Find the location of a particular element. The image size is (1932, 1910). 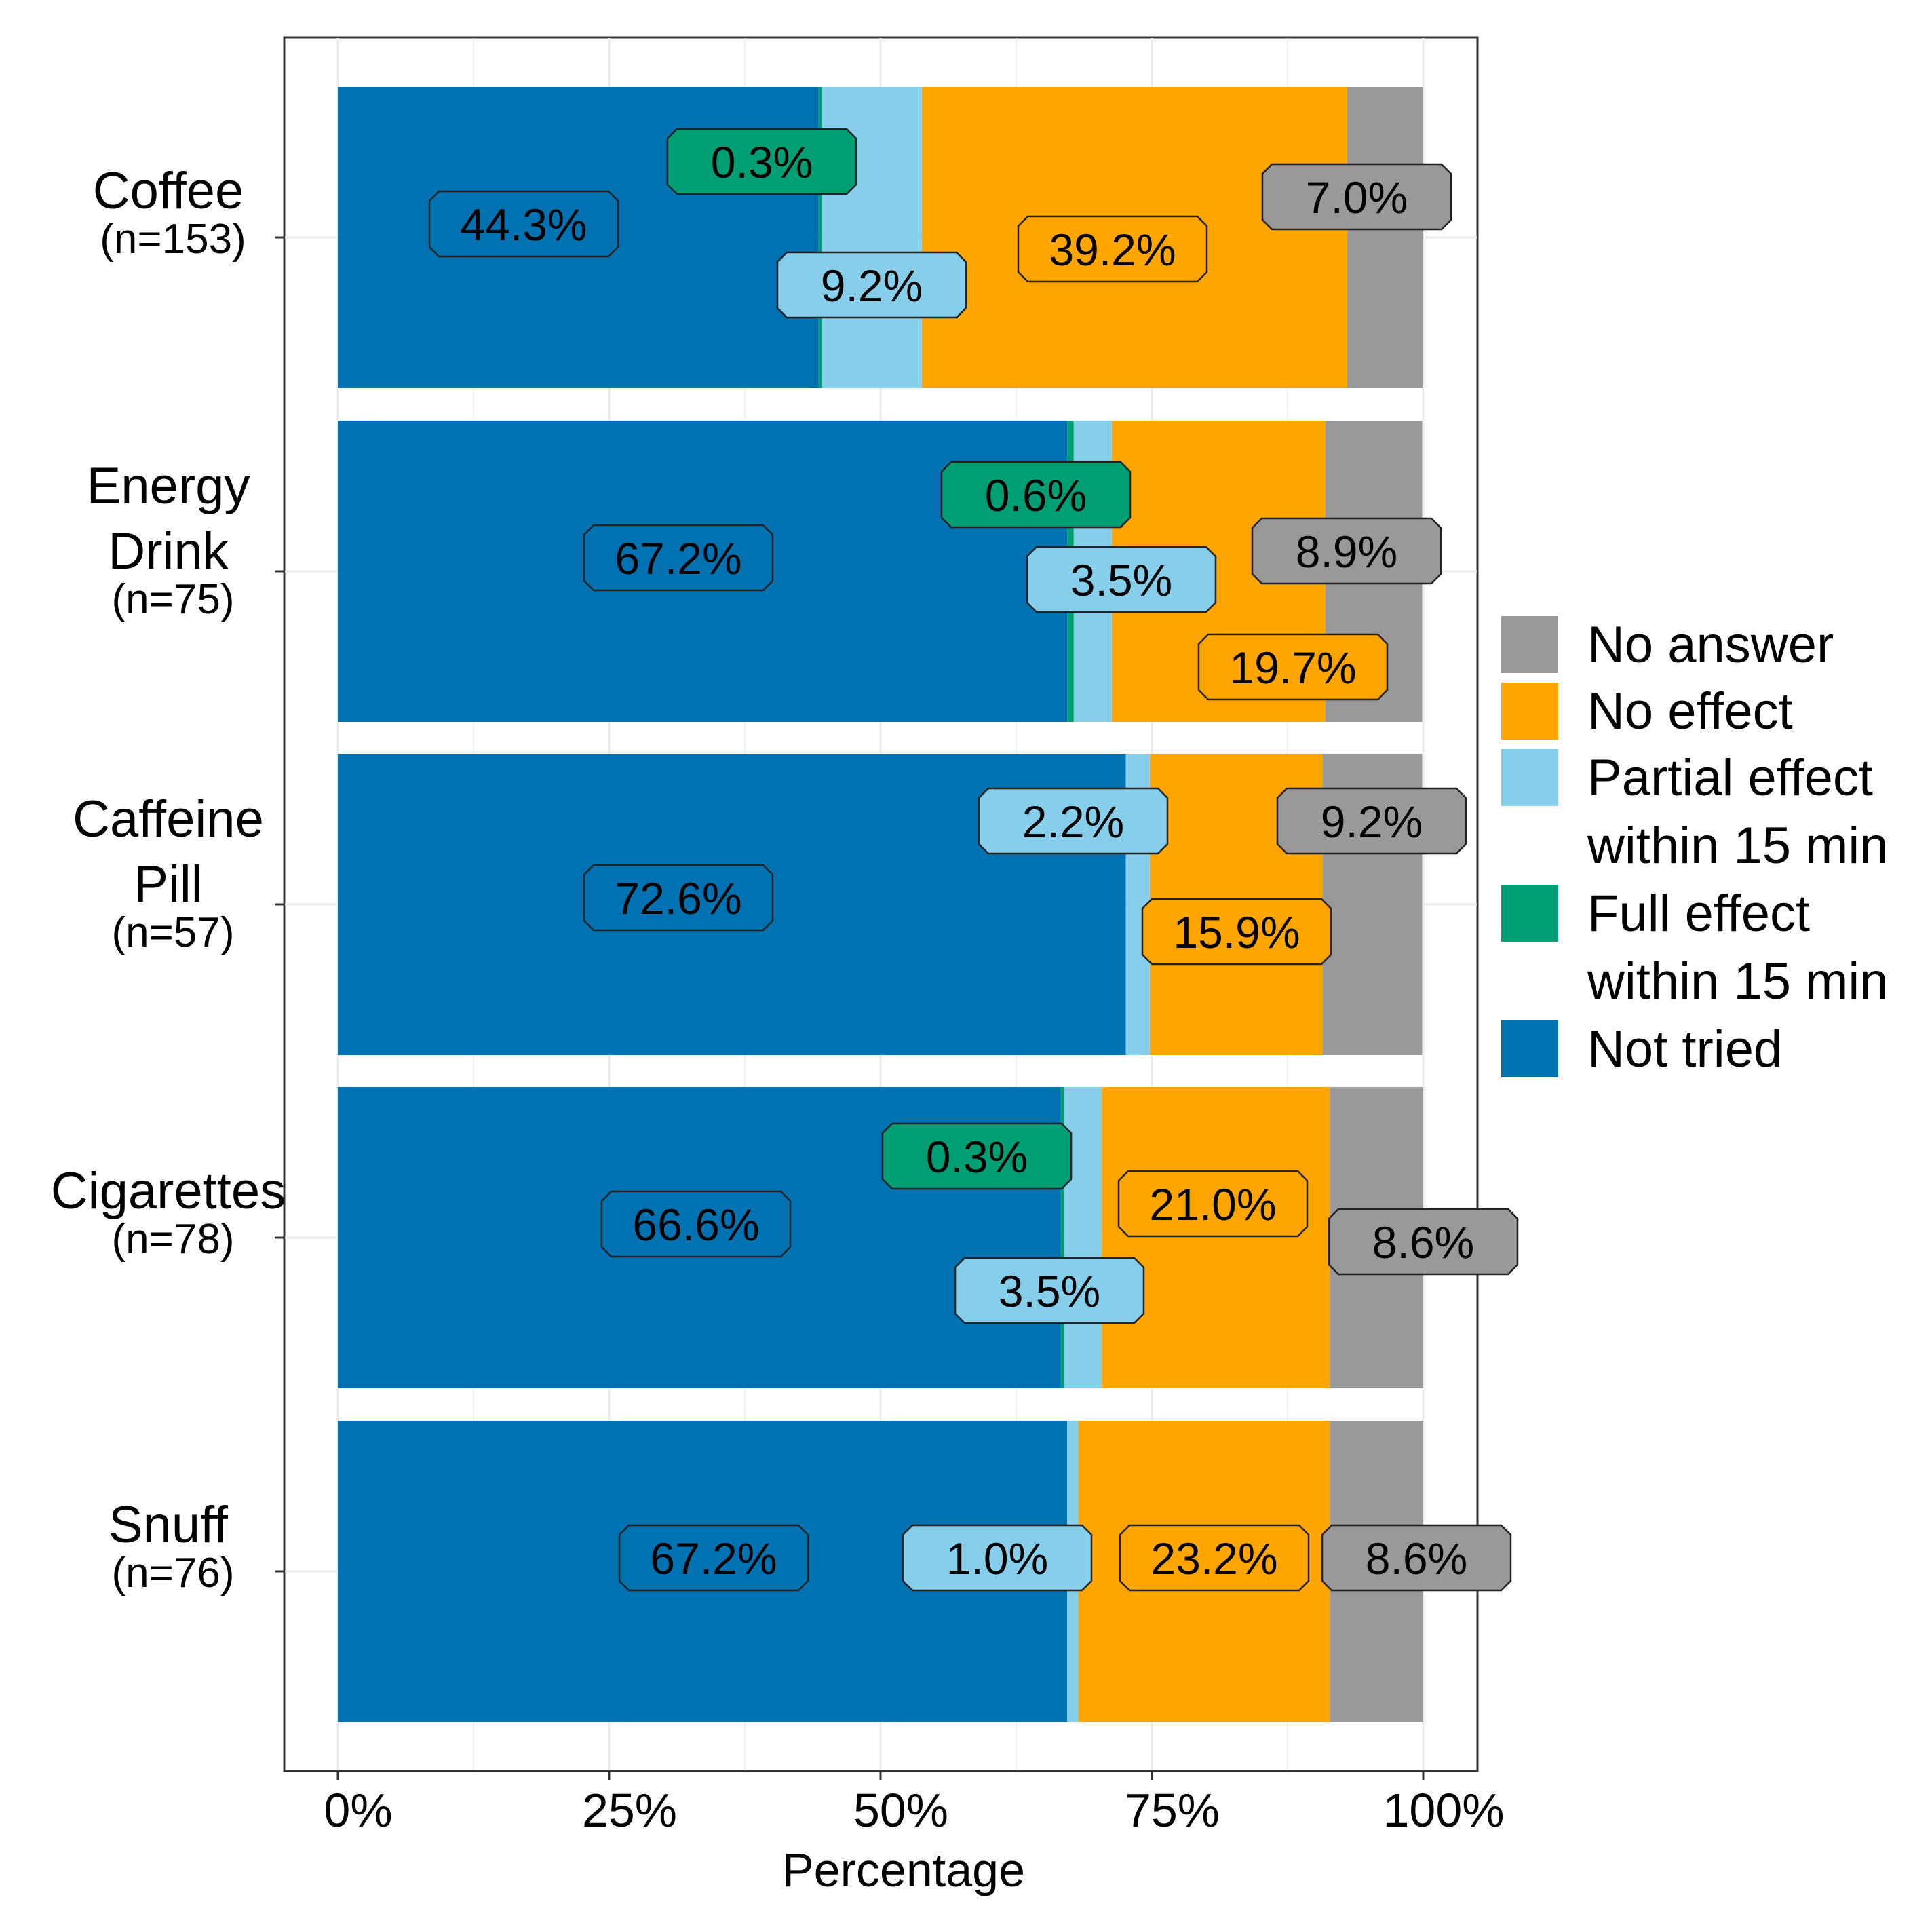

y-category-label: Cigarettes(n=78) is located at coordinates (168, 1212).